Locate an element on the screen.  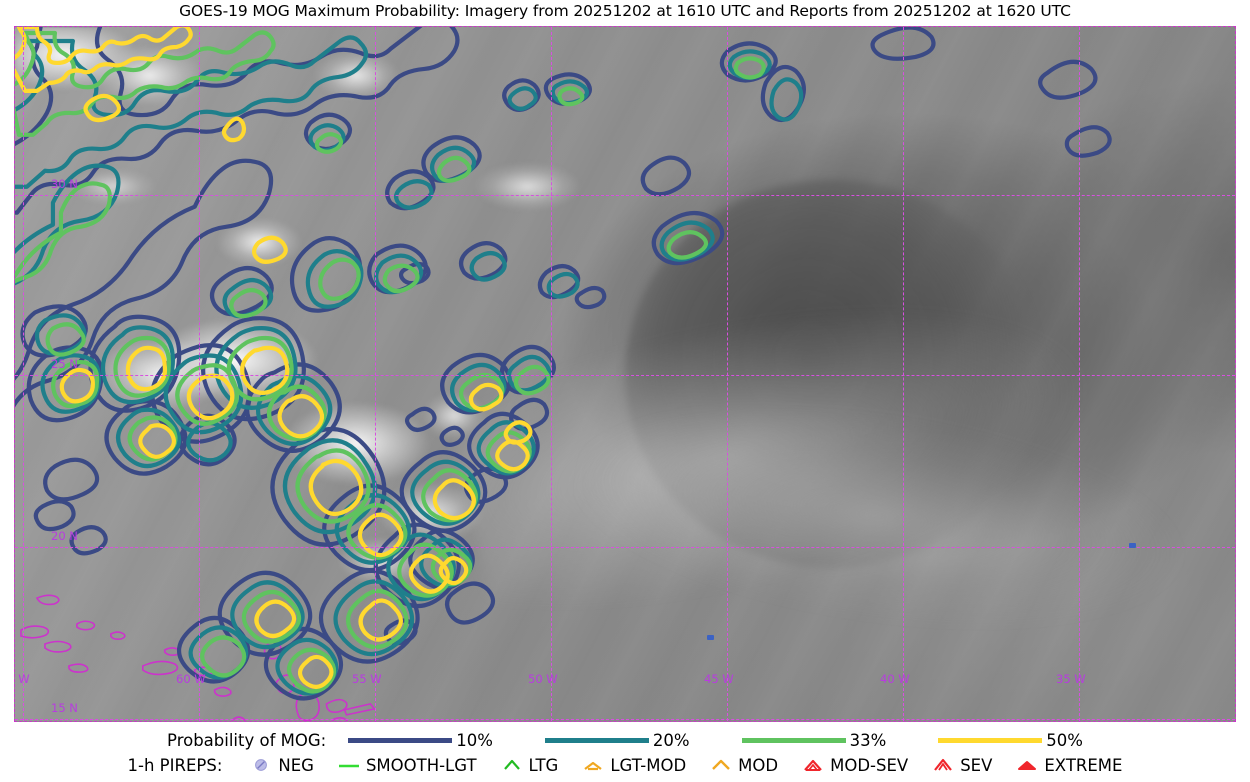
ltg-chevron-icon is located at coordinates (512, 765).